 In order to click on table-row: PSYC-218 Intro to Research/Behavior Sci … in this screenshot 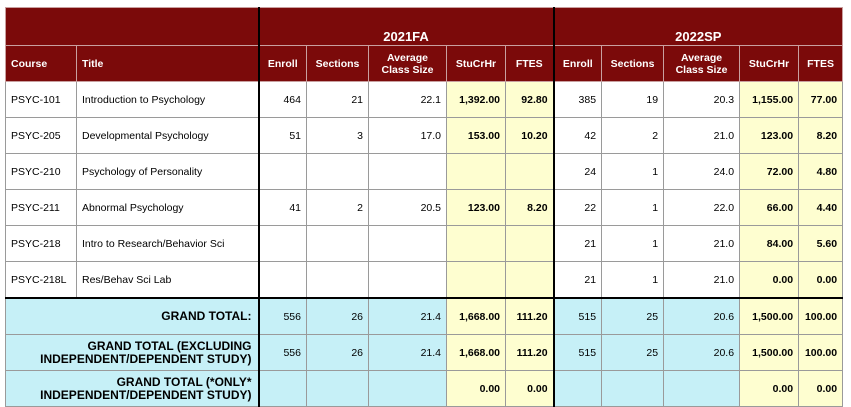, I will do `click(424, 243)`.